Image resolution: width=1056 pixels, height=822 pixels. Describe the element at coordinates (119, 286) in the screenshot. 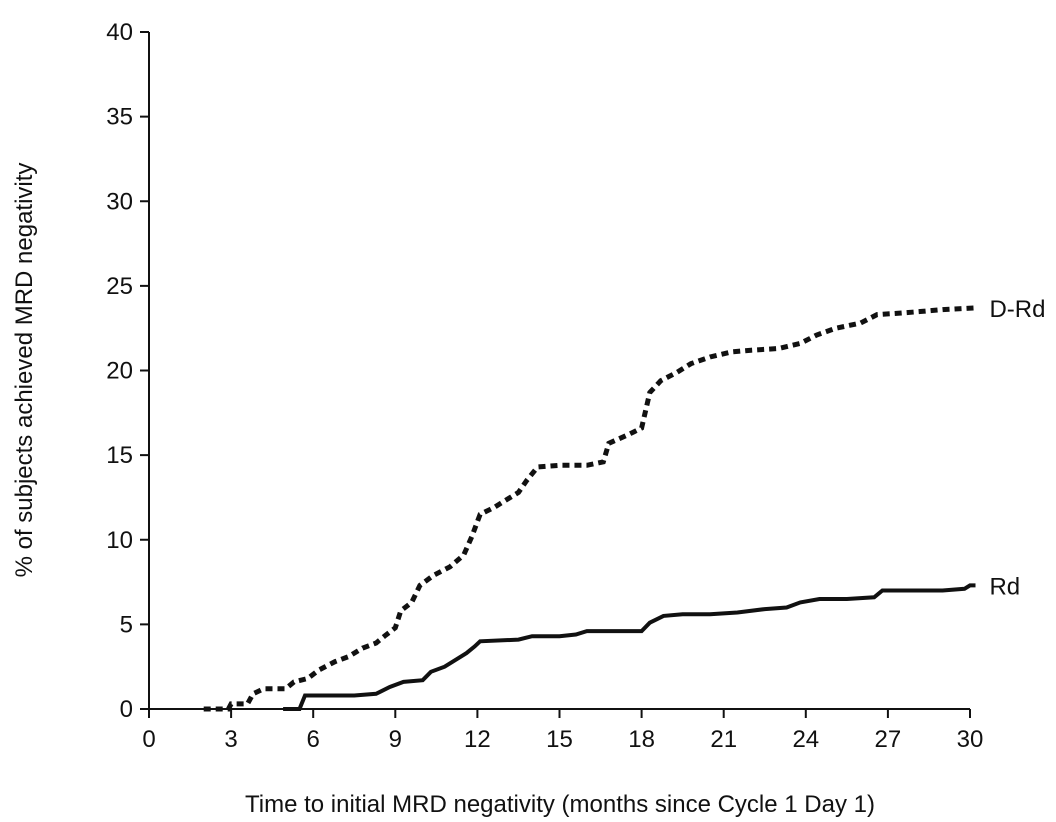

I see `y-tick-label: 25` at that location.